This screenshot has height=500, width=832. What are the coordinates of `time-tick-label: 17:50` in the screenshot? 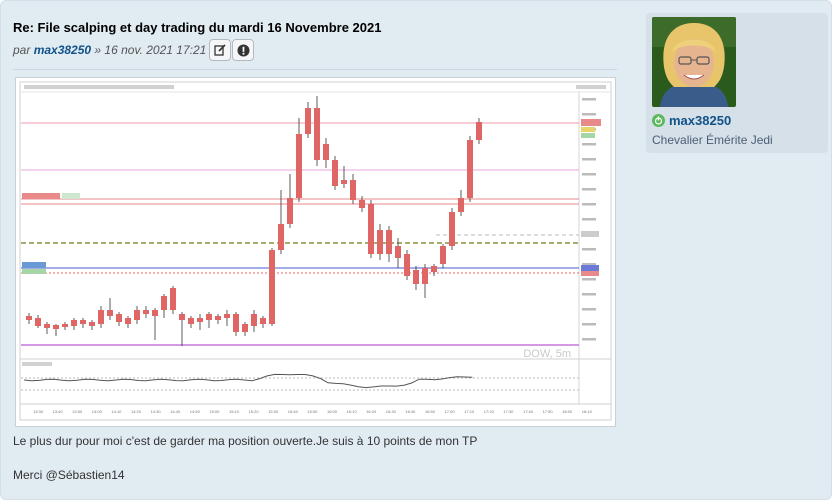 It's located at (548, 411).